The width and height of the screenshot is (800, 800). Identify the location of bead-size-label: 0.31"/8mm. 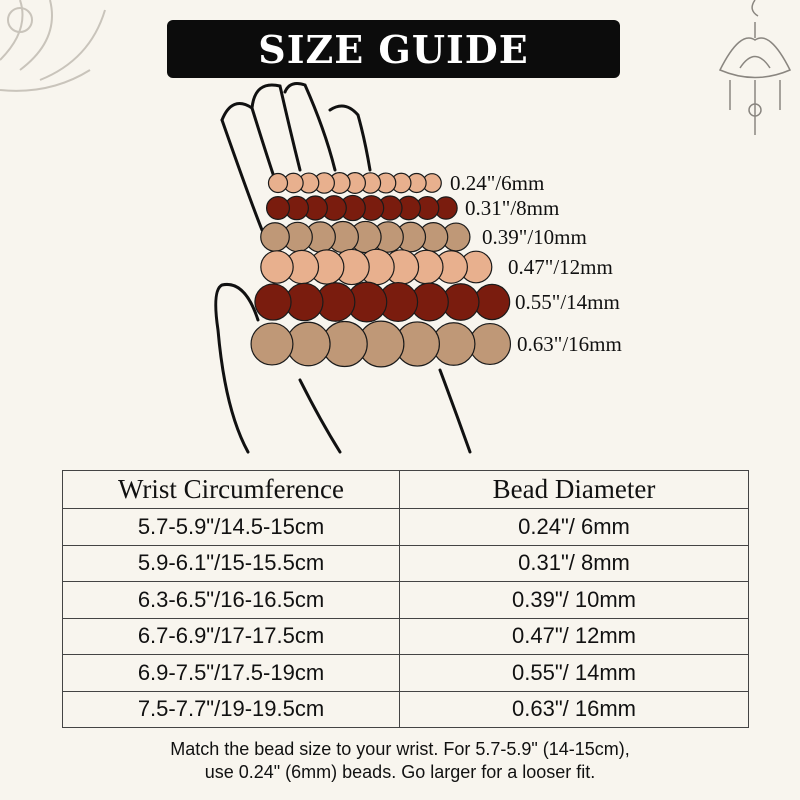
(512, 208).